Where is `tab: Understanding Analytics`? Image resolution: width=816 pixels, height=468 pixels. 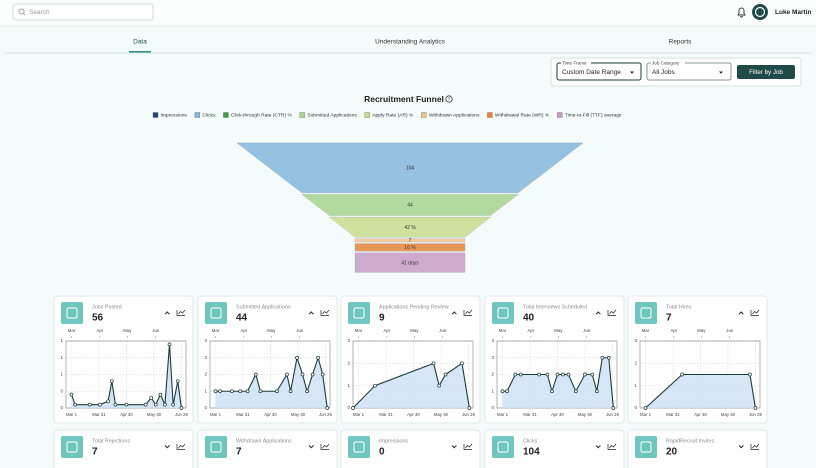 tab: Understanding Analytics is located at coordinates (410, 42).